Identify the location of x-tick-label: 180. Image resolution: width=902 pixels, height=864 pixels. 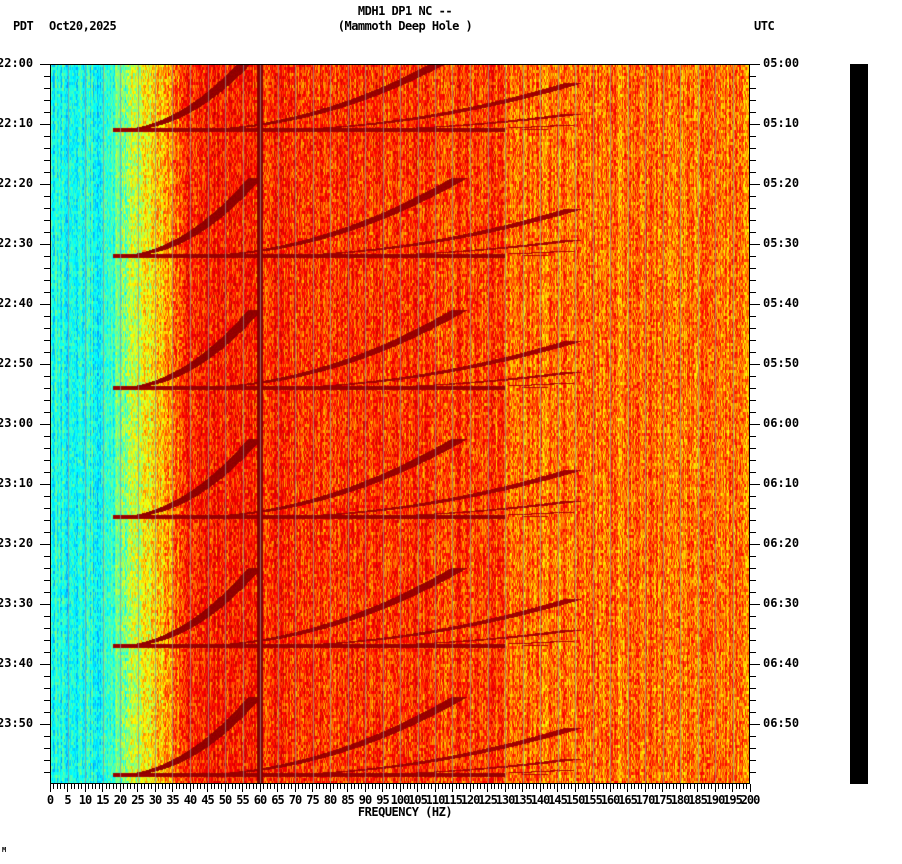
(680, 800).